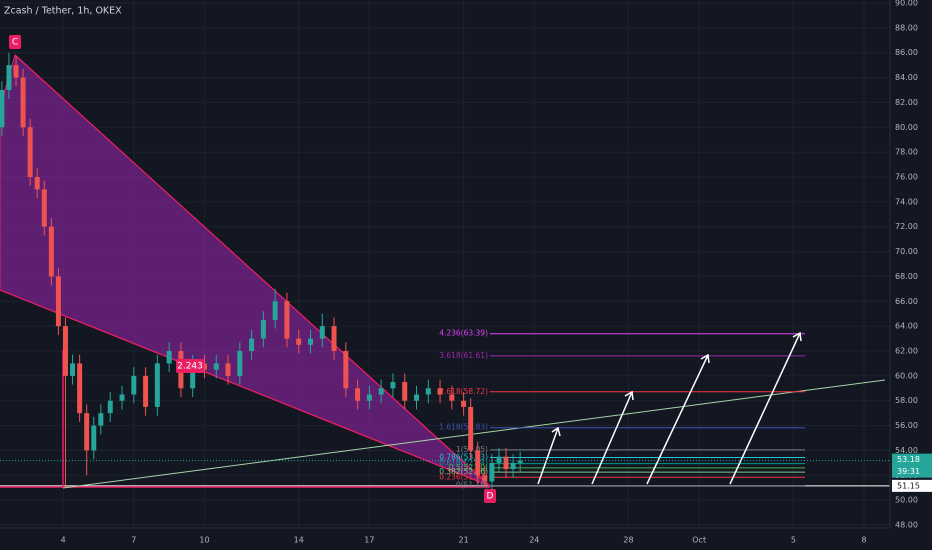 This screenshot has width=932, height=550. What do you see at coordinates (63, 11) in the screenshot?
I see `chart-title: Zcash / Tether, 1h, OKEX` at bounding box center [63, 11].